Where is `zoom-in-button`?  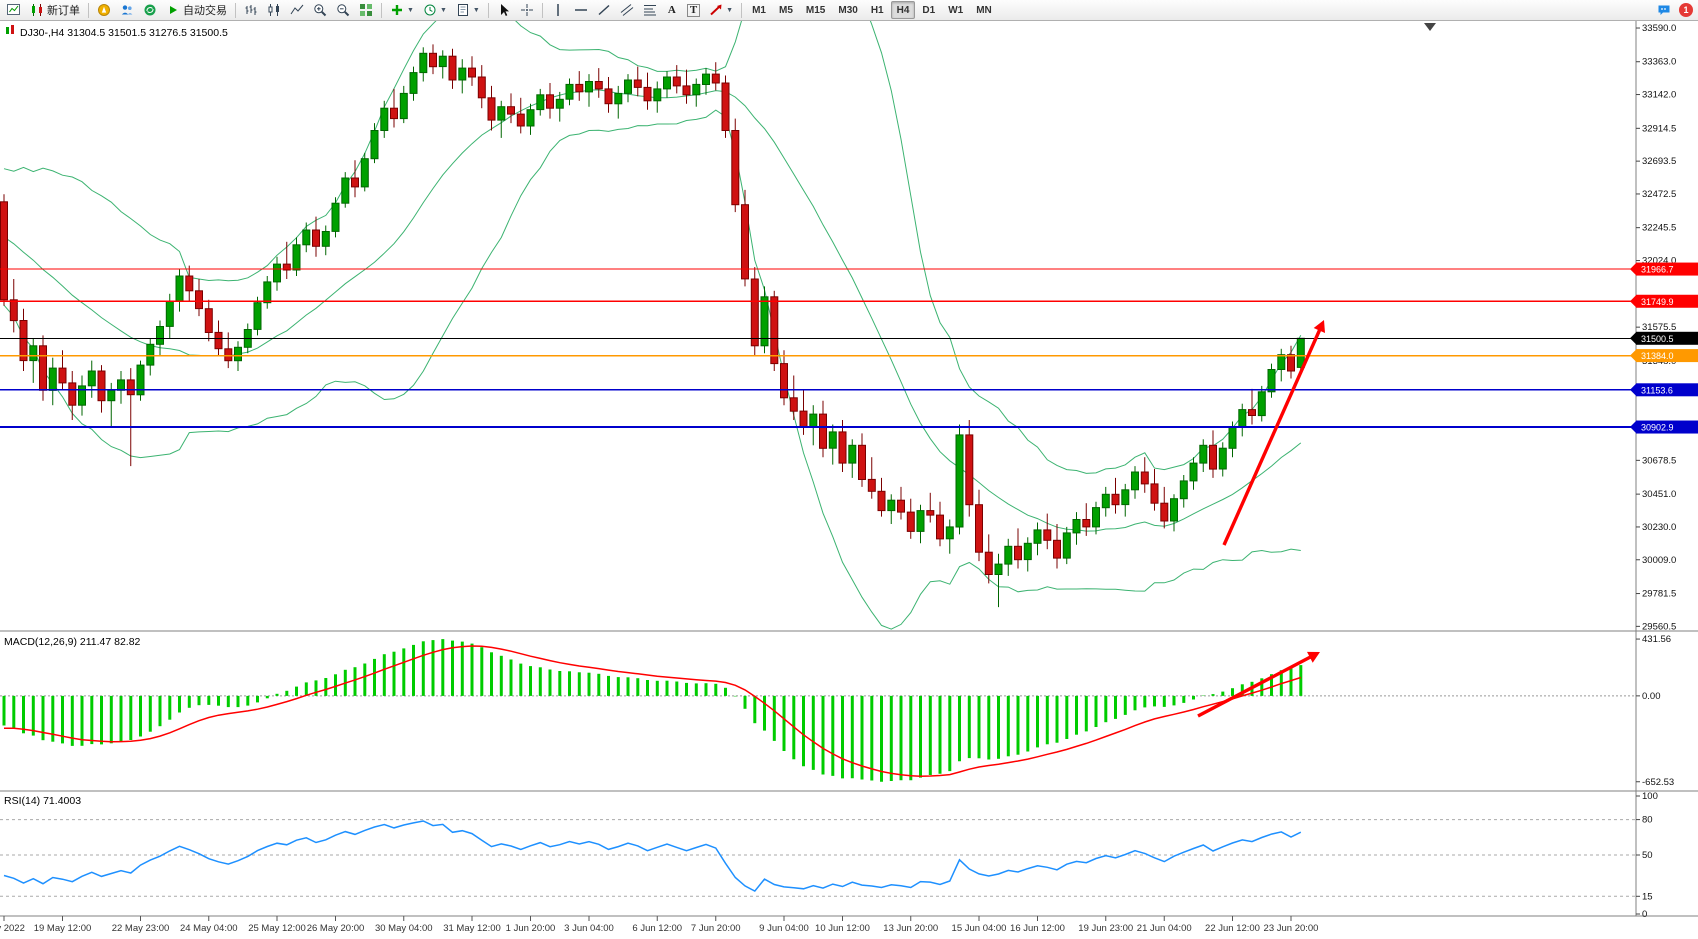 zoom-in-button is located at coordinates (320, 10).